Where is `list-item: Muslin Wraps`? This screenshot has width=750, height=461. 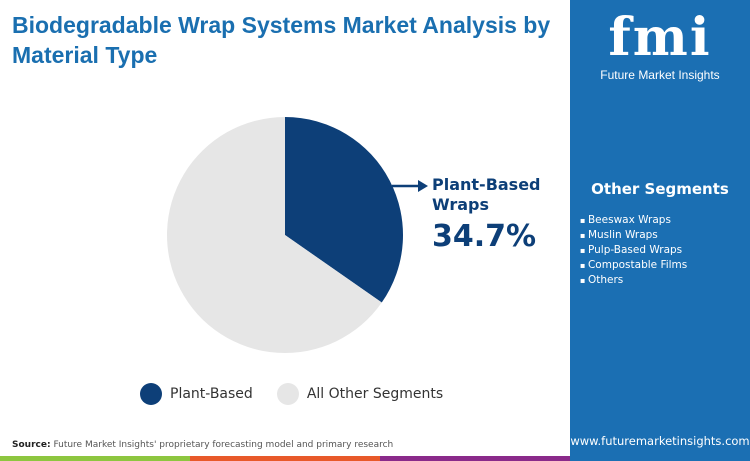 list-item: Muslin Wraps is located at coordinates (633, 235).